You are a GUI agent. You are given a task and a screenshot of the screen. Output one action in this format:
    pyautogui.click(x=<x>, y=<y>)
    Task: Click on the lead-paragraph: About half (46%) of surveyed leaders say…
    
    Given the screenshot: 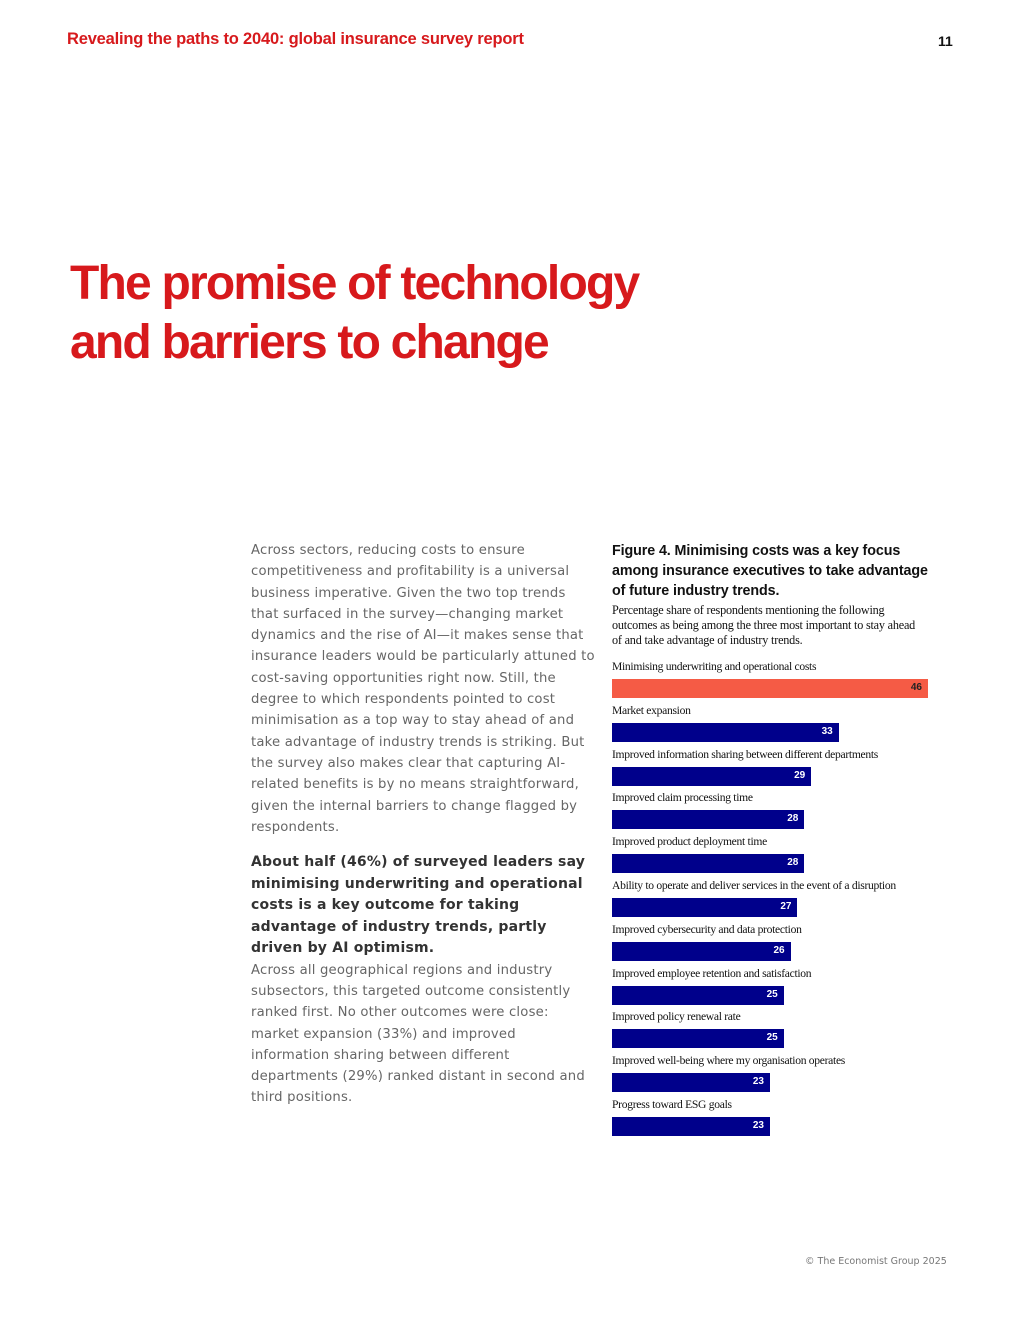 What is the action you would take?
    pyautogui.click(x=418, y=905)
    